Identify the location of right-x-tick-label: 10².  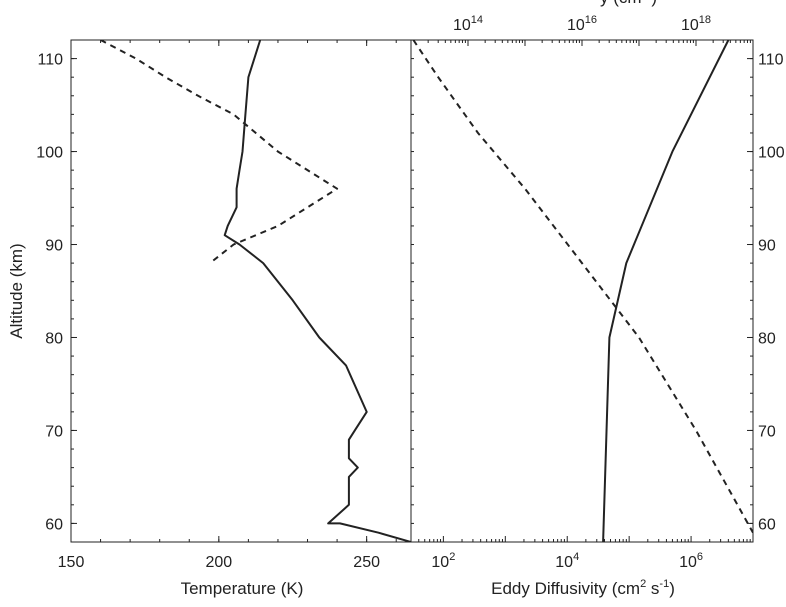
(443, 561).